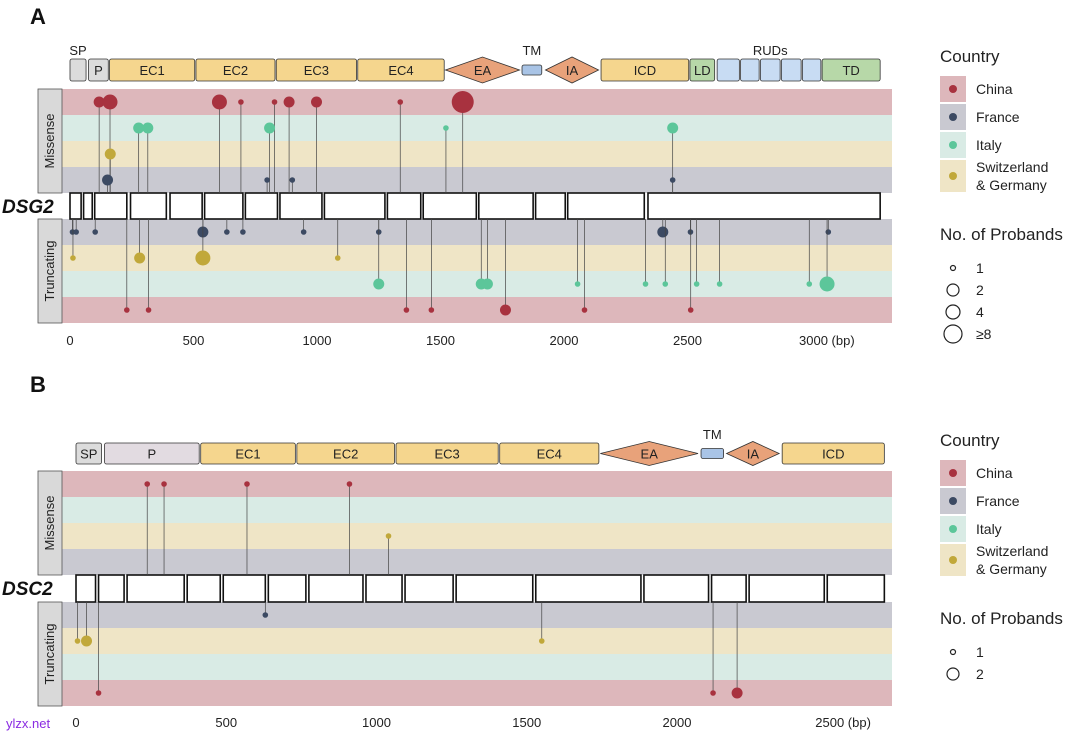 The height and width of the screenshot is (738, 1080). Describe the element at coordinates (440, 340) in the screenshot. I see `x-tick-label: 1500` at that location.